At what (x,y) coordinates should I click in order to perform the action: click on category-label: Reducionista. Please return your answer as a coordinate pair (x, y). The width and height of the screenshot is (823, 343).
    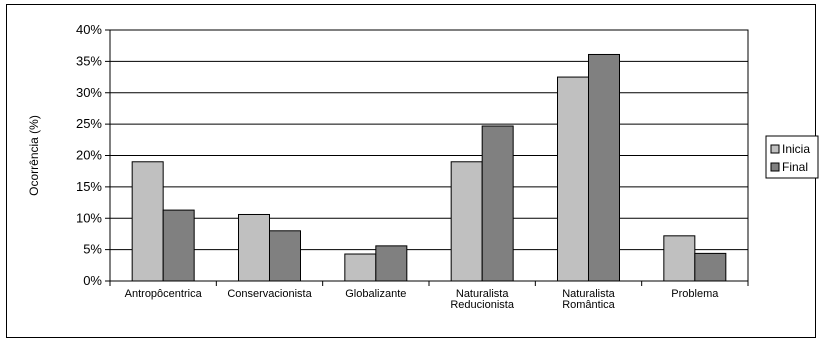
    Looking at the image, I should click on (482, 305).